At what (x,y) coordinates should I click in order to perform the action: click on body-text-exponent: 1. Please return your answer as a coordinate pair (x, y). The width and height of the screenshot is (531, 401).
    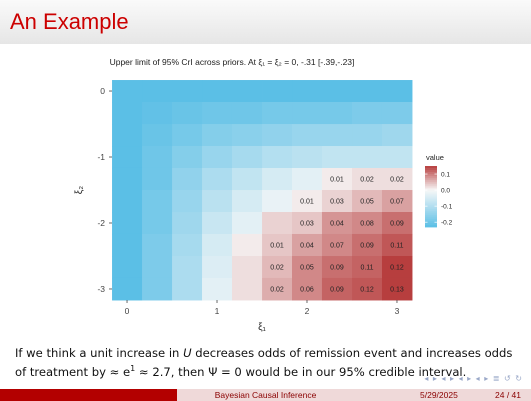
    Looking at the image, I should click on (133, 368).